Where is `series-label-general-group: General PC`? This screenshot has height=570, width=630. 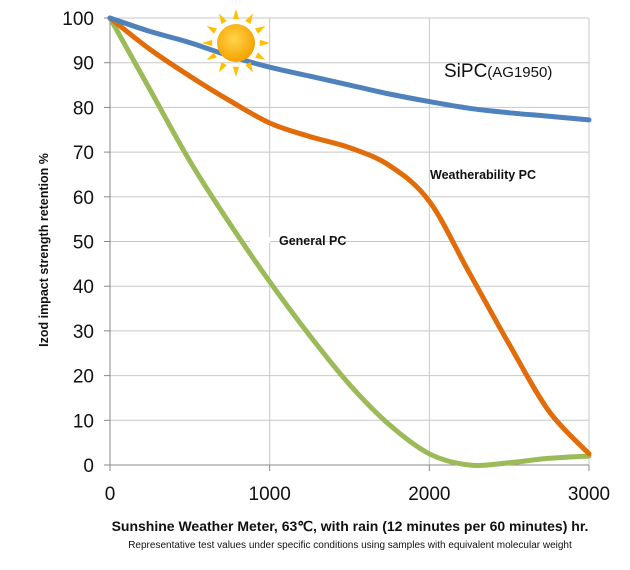 series-label-general-group: General PC is located at coordinates (298, 241).